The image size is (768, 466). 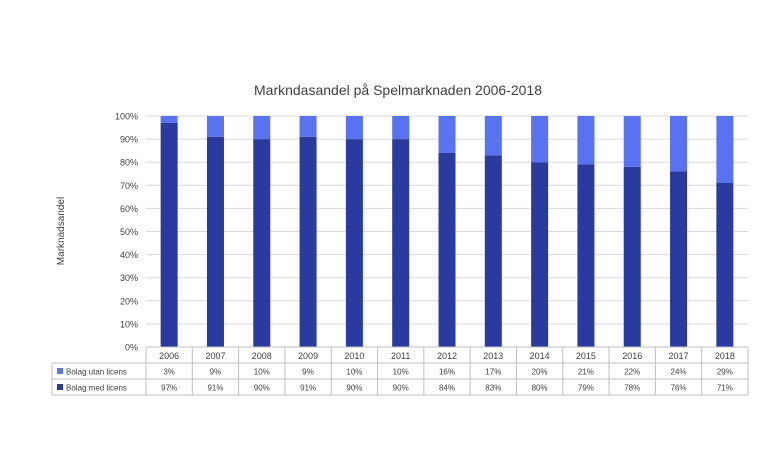 I want to click on y-tick-label: 100%, so click(x=126, y=117).